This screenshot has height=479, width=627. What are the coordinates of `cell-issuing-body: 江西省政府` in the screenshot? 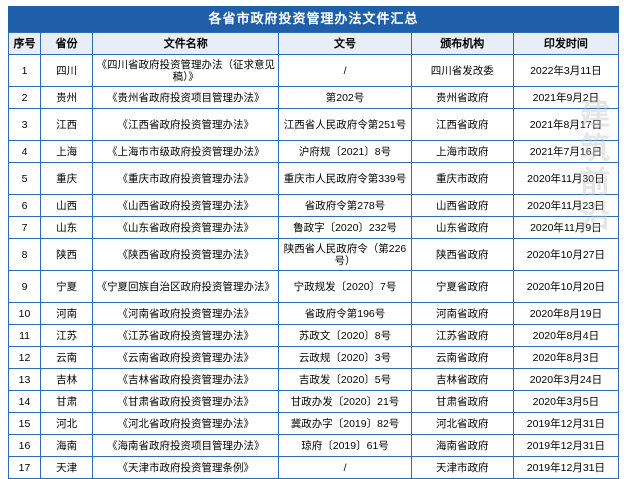 It's located at (462, 124).